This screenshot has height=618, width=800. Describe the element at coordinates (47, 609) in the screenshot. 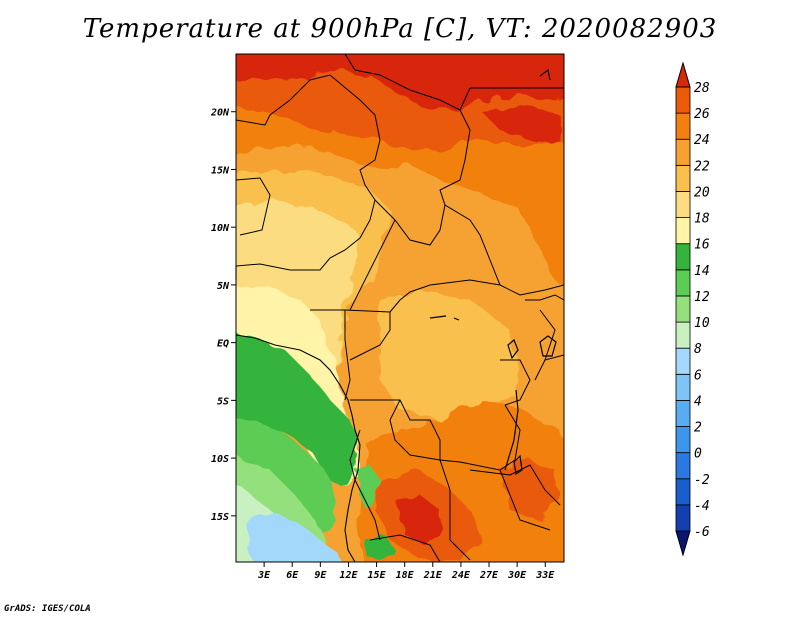

I see `grads-credit: GrADS: IGES/COLA` at that location.